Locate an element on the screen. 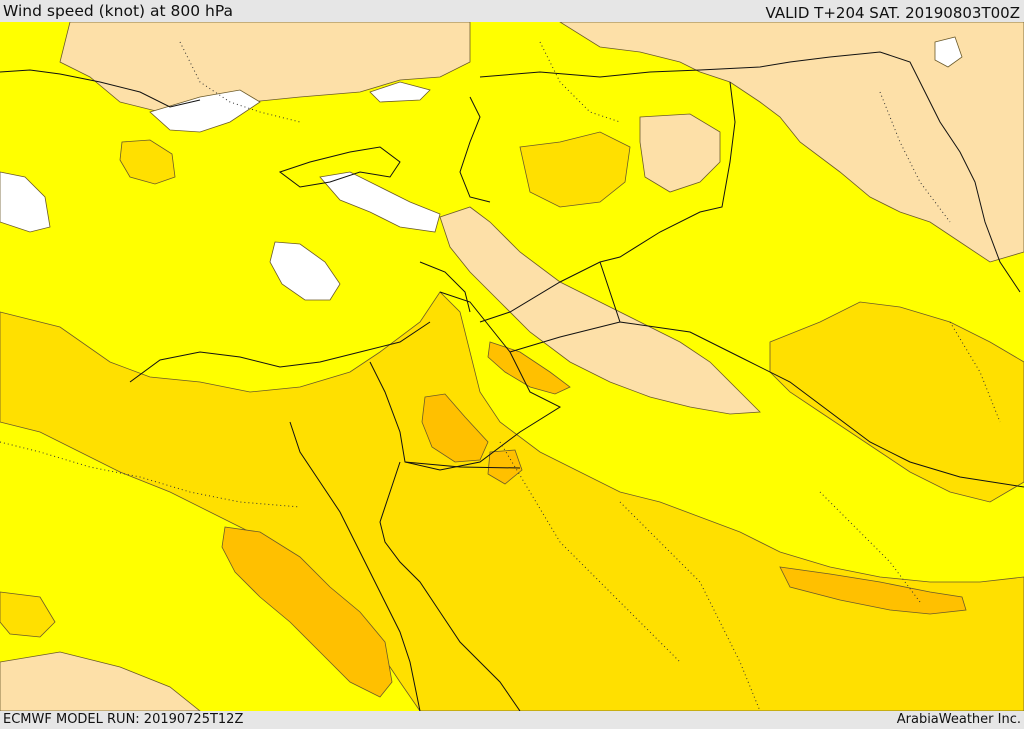 The image size is (1024, 729). valid-time: VALID T+204 SAT. 20190803T00Z is located at coordinates (892, 13).